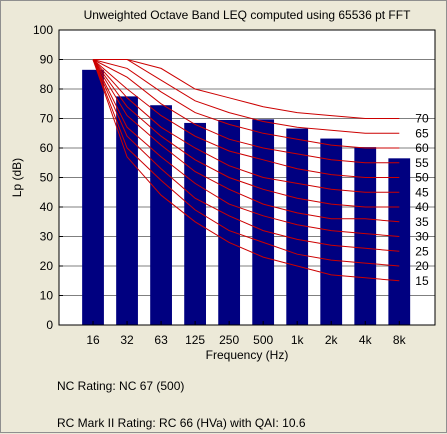 Image resolution: width=447 pixels, height=434 pixels. I want to click on y-axis-label: Lp (dB), so click(17, 177).